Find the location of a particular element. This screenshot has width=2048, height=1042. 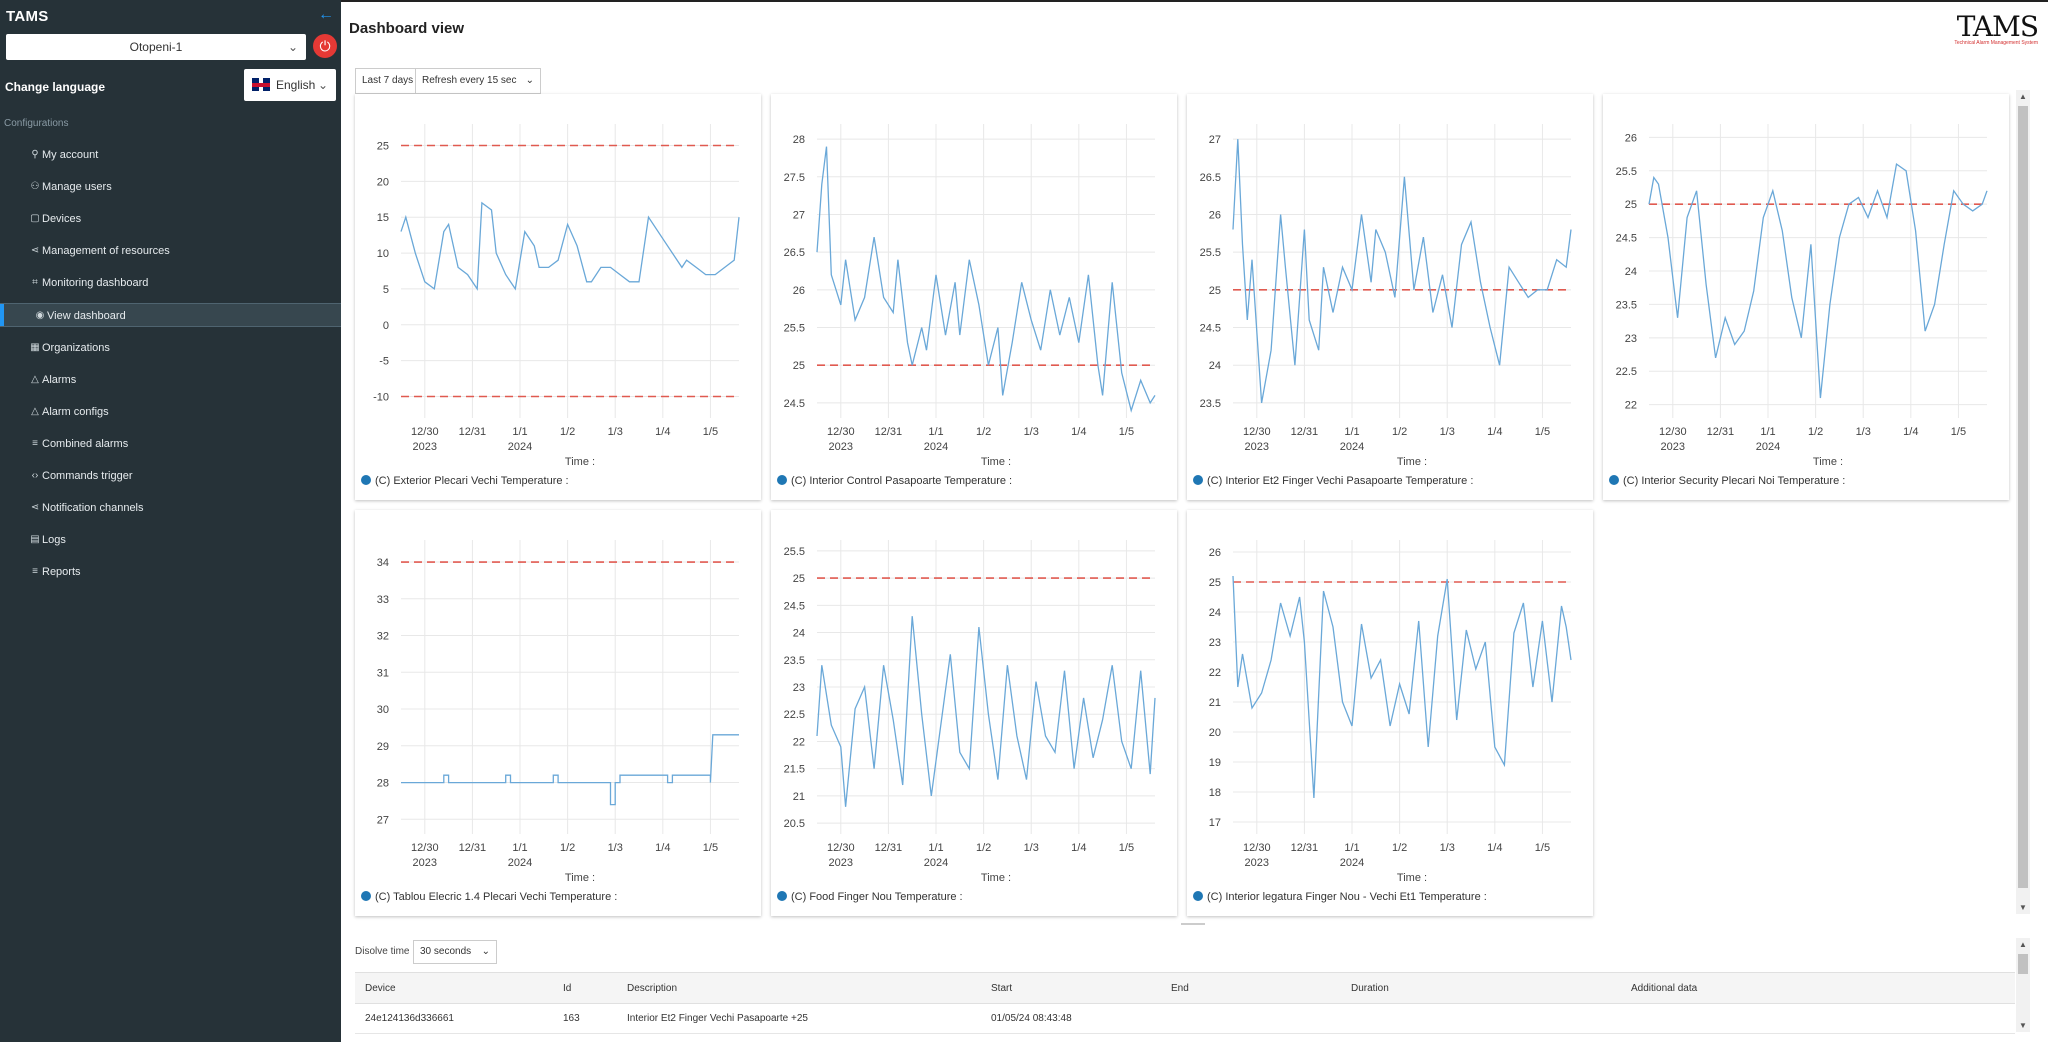

x-year-label: 2024 is located at coordinates (936, 863).